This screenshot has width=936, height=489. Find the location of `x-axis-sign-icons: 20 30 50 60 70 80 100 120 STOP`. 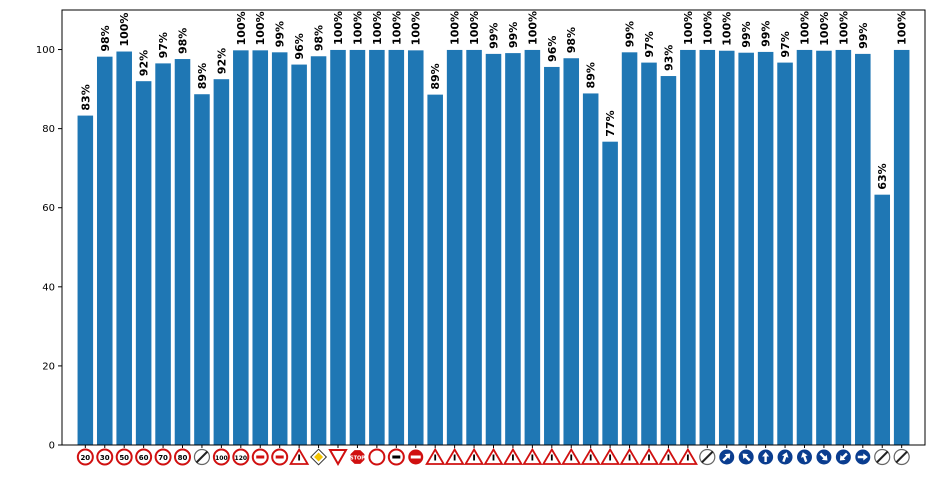

x-axis-sign-icons: 20 30 50 60 70 80 100 120 STOP is located at coordinates (493, 456).